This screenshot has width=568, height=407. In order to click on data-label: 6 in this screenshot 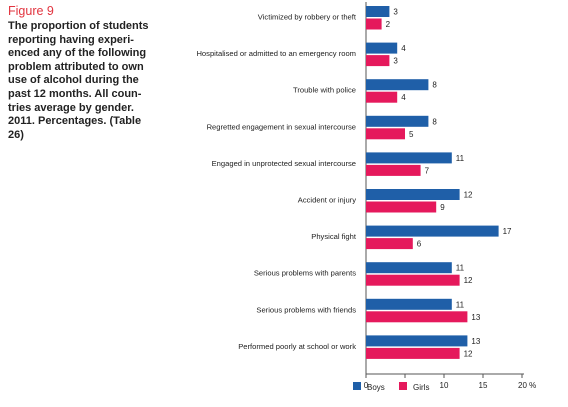, I will do `click(419, 244)`.